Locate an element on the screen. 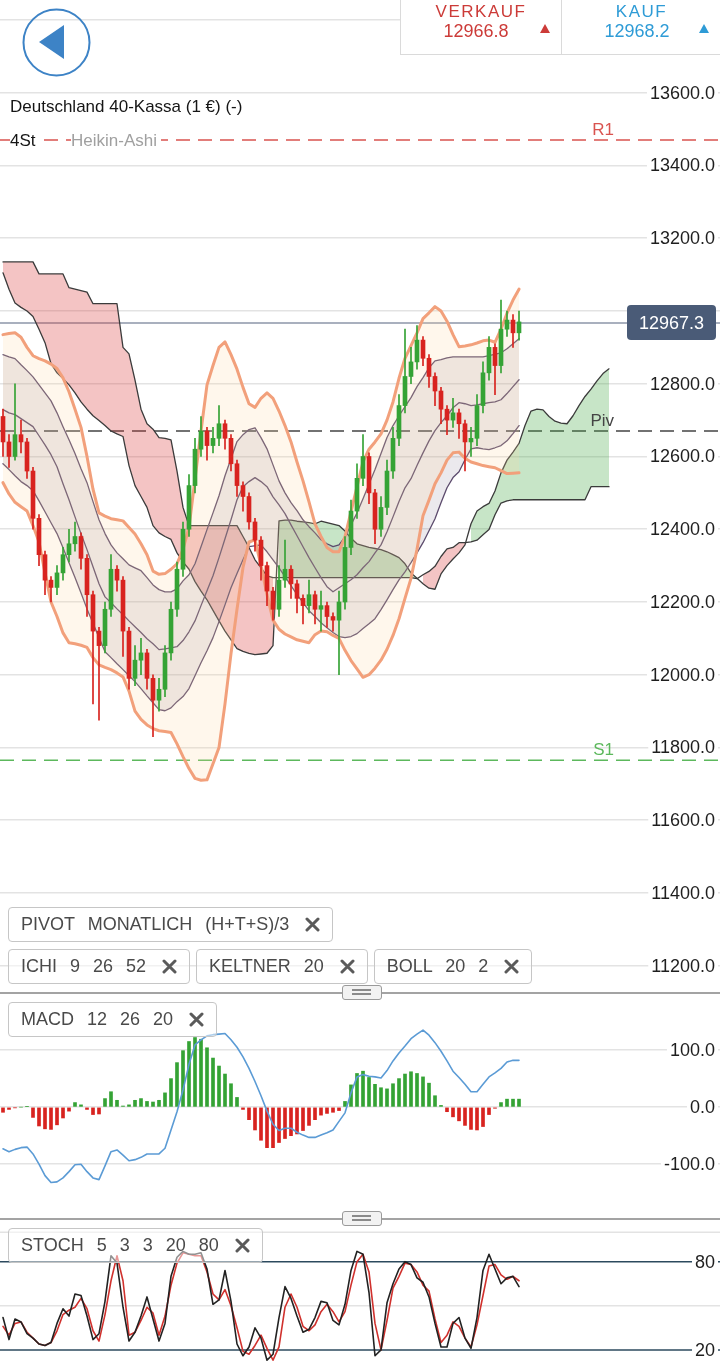 Image resolution: width=720 pixels, height=1369 pixels. chip: ICHI 9 26 52 is located at coordinates (99, 966).